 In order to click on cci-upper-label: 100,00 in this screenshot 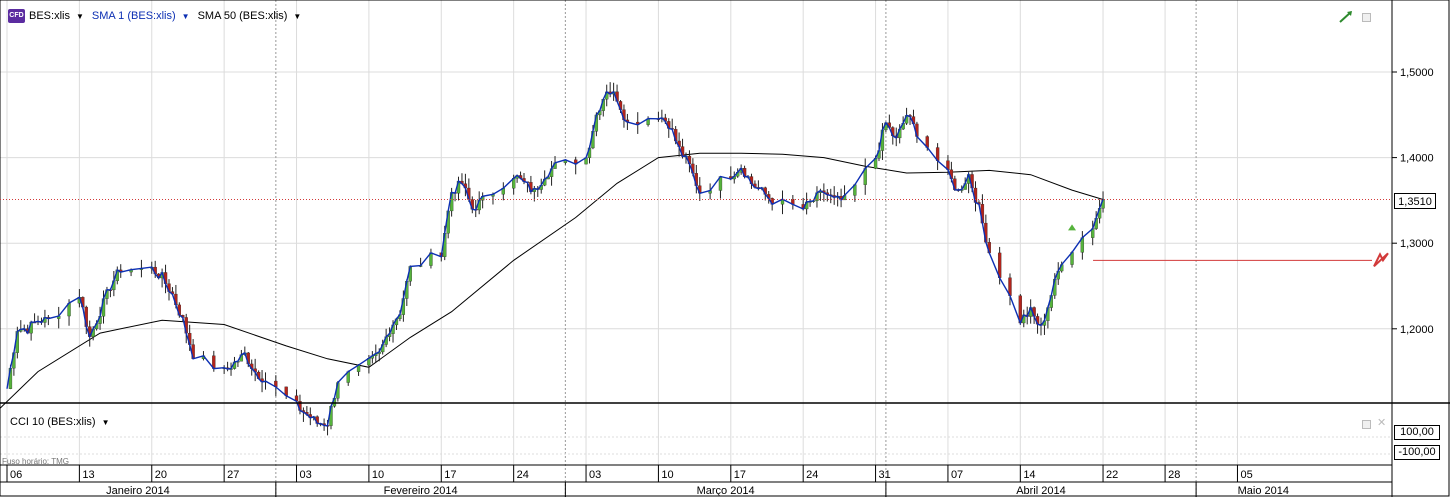, I will do `click(1417, 432)`.